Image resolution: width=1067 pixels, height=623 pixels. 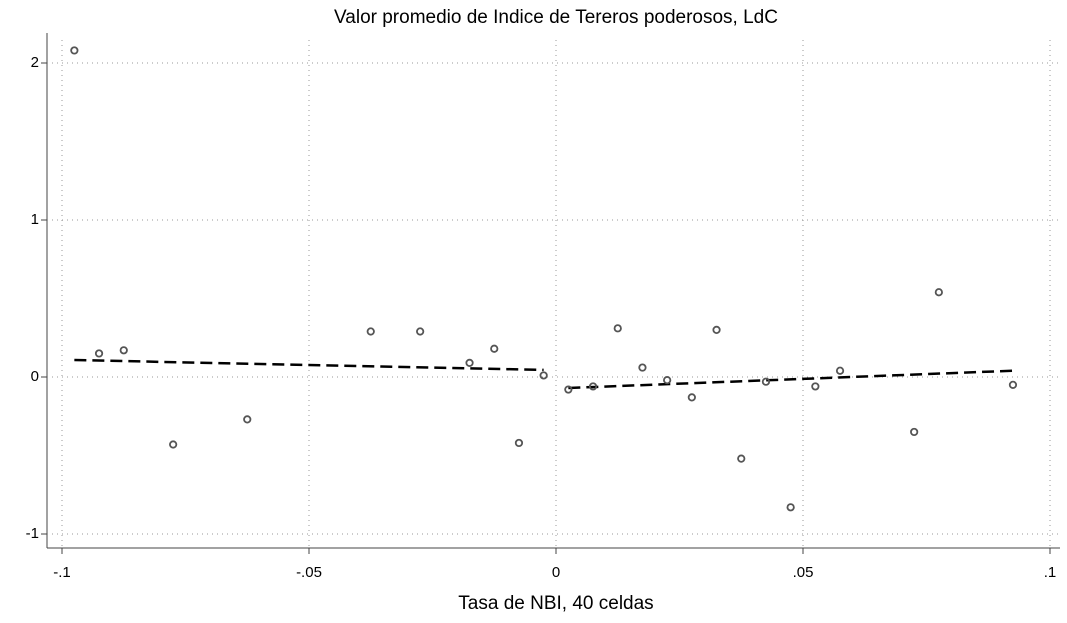 I want to click on x-axis-label: Tasa de NBI, 40 celdas, so click(x=555, y=603).